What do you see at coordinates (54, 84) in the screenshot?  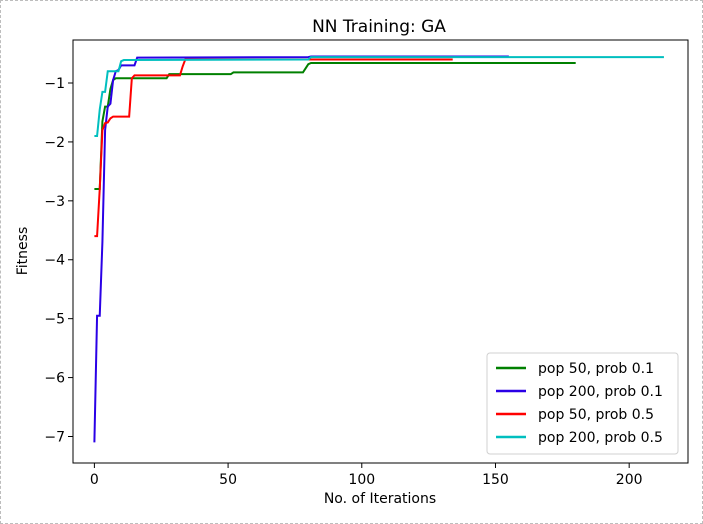 I see `y-tick-label: −1` at bounding box center [54, 84].